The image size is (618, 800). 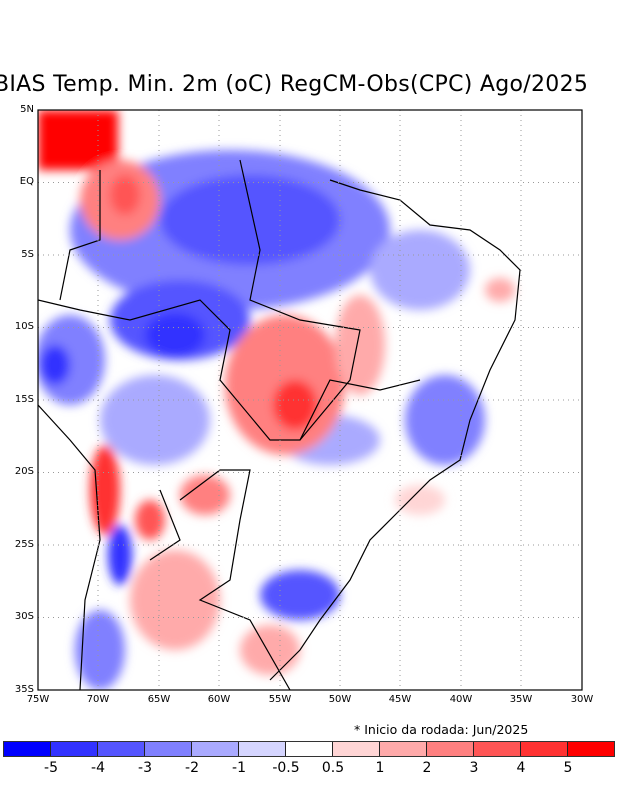 What do you see at coordinates (239, 768) in the screenshot?
I see `colorbar-label: -1` at bounding box center [239, 768].